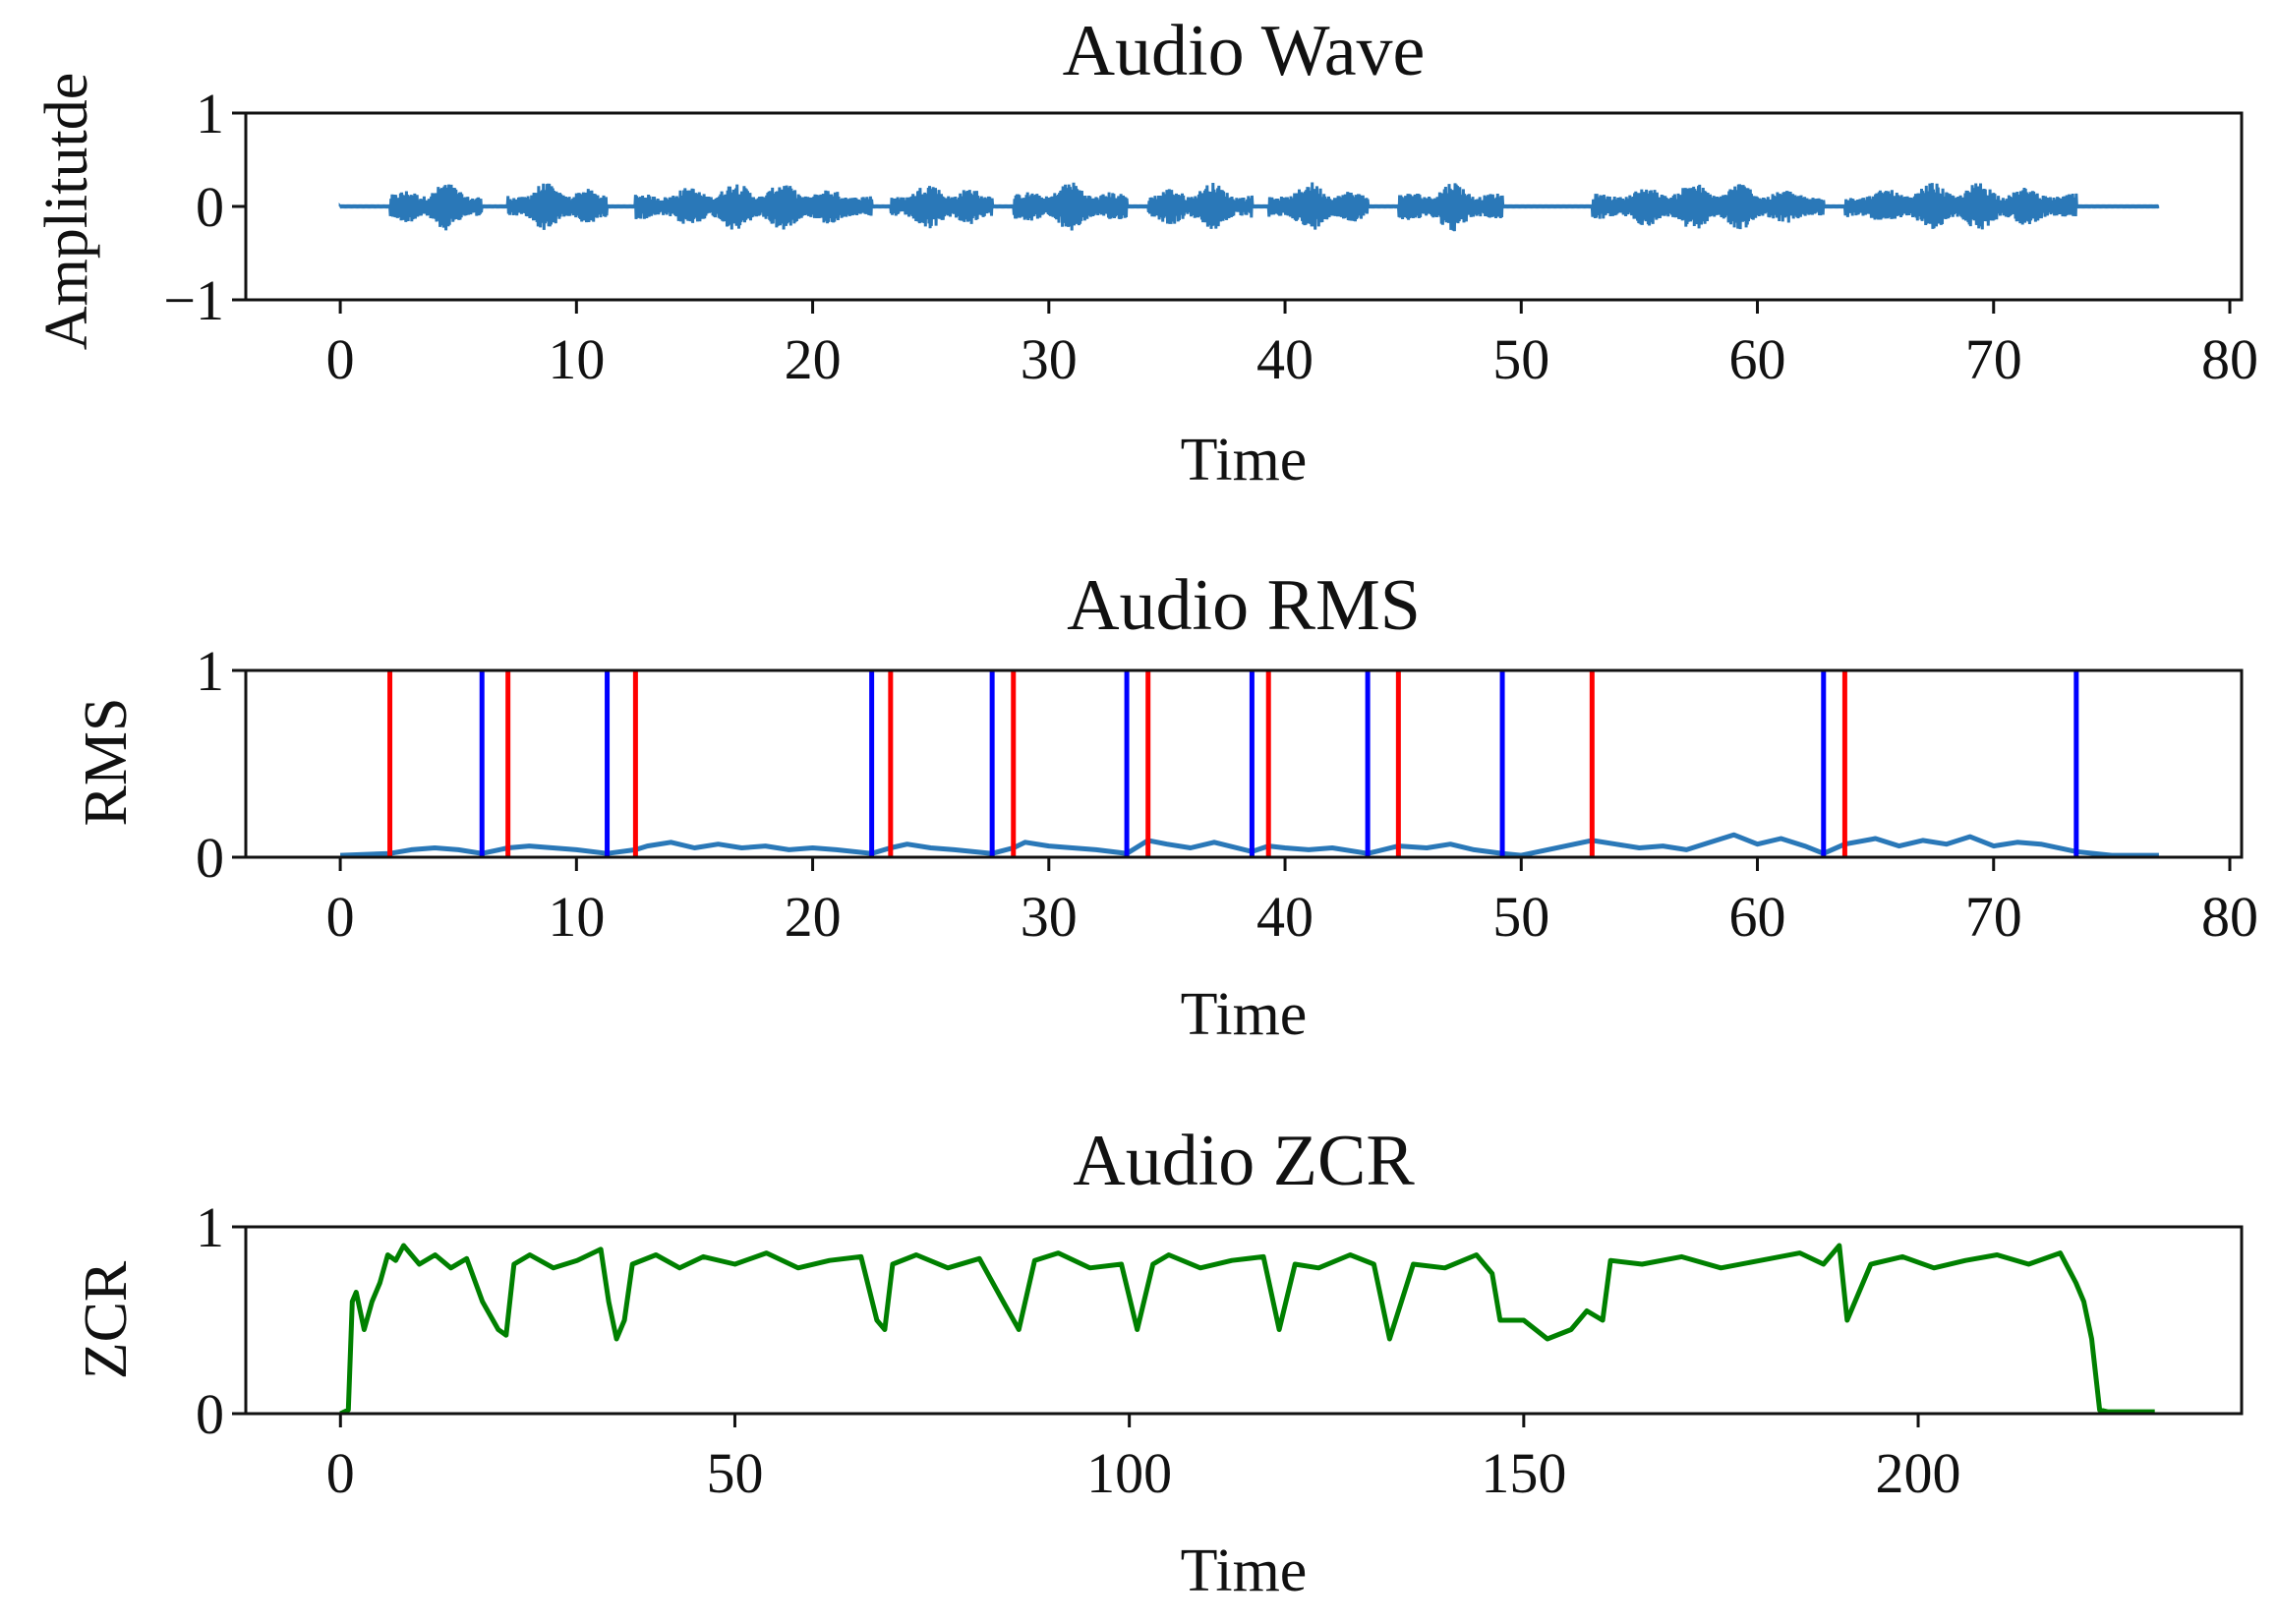 This screenshot has width=2277, height=1624. Describe the element at coordinates (813, 917) in the screenshot. I see `x-tick-label-rms-2: 20` at that location.